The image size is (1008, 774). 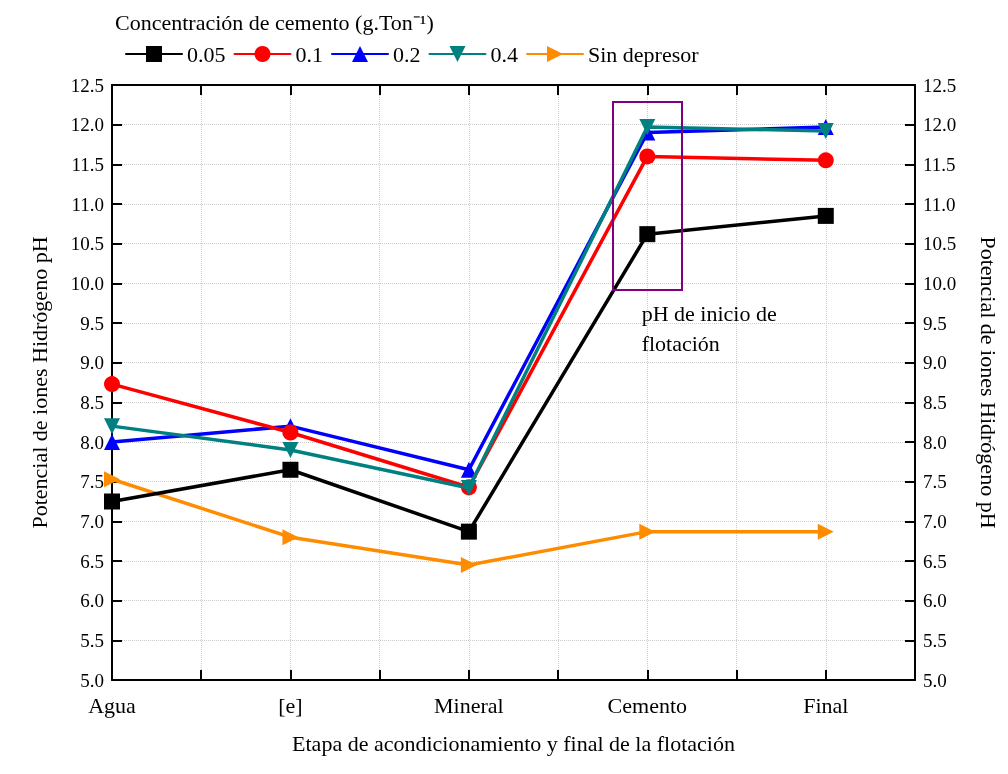 I want to click on x-tick-label: Mineral, so click(x=469, y=705).